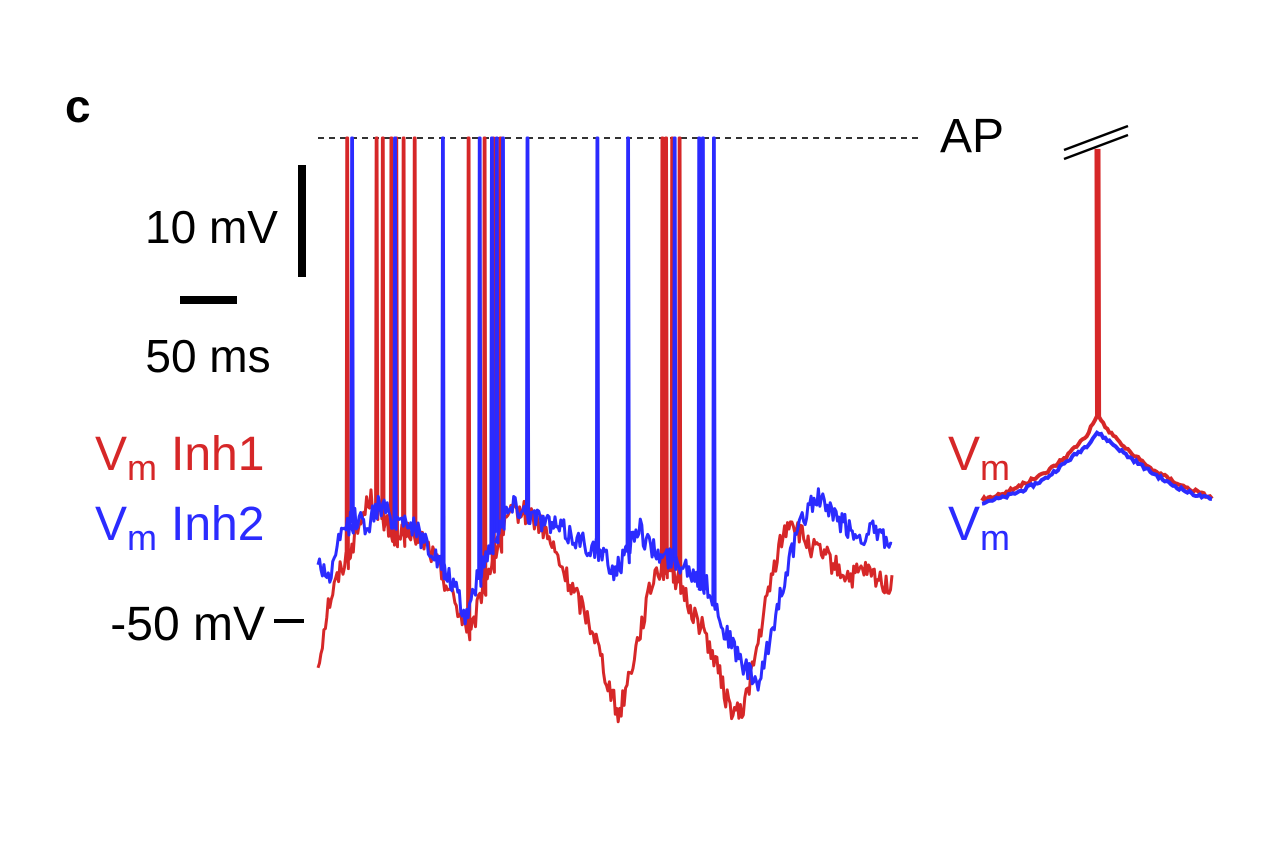 This screenshot has height=845, width=1280. I want to click on inset-trace-red, so click(1097, 326).